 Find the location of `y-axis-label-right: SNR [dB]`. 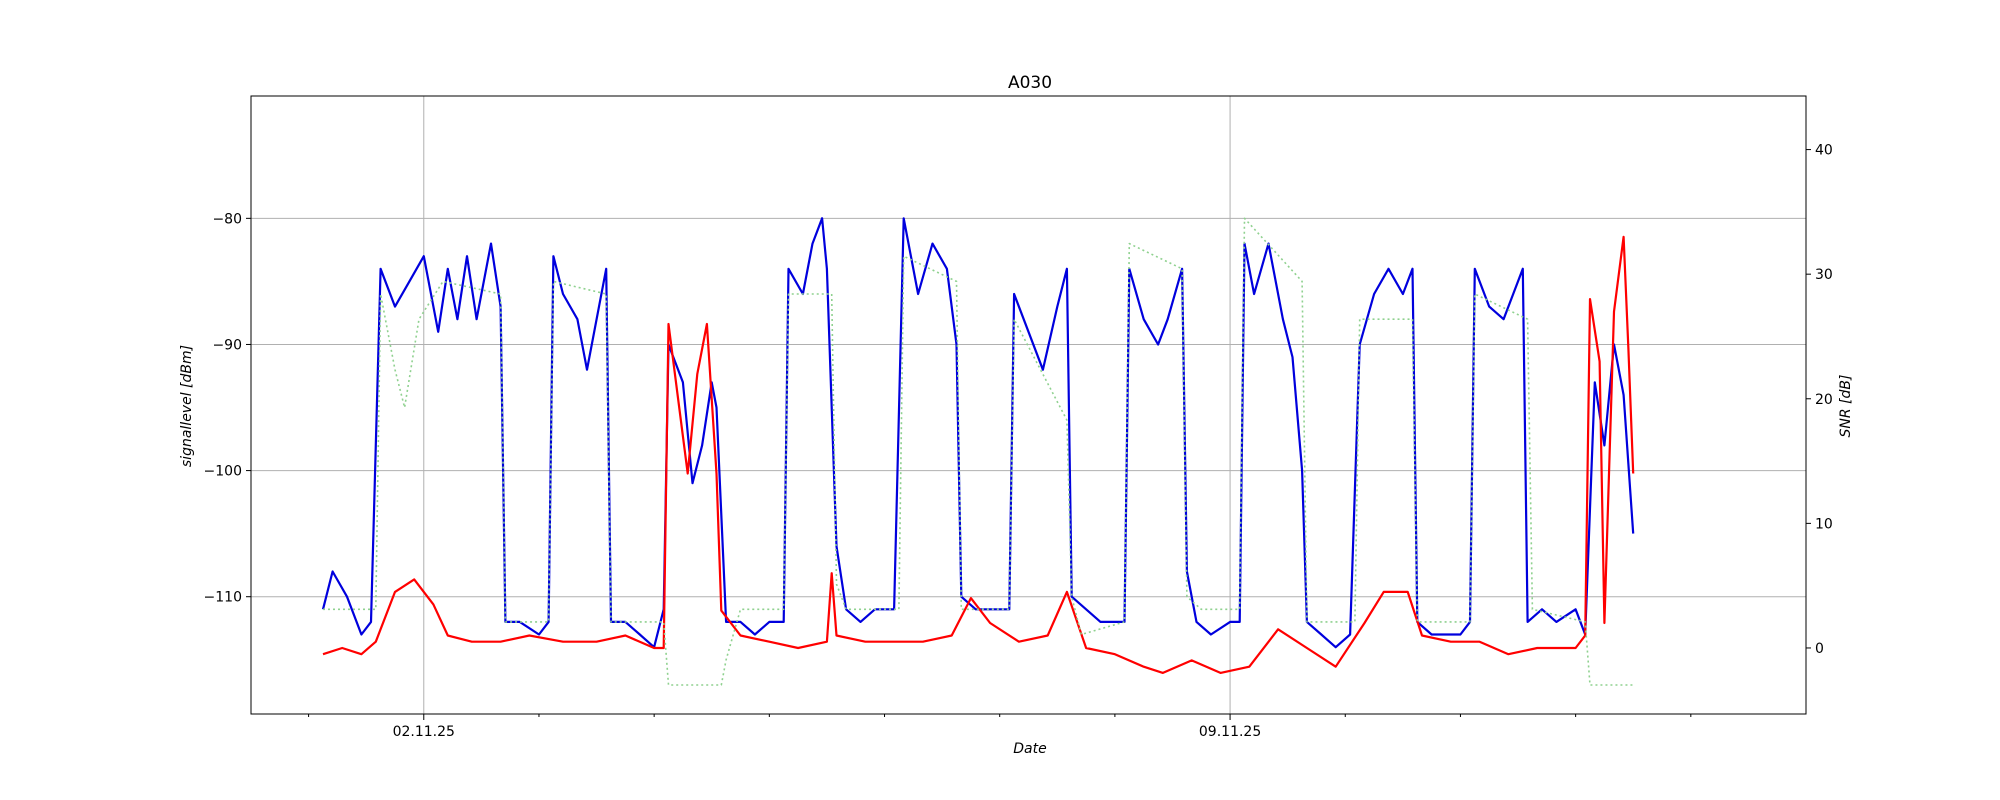

y-axis-label-right: SNR [dB] is located at coordinates (1846, 406).